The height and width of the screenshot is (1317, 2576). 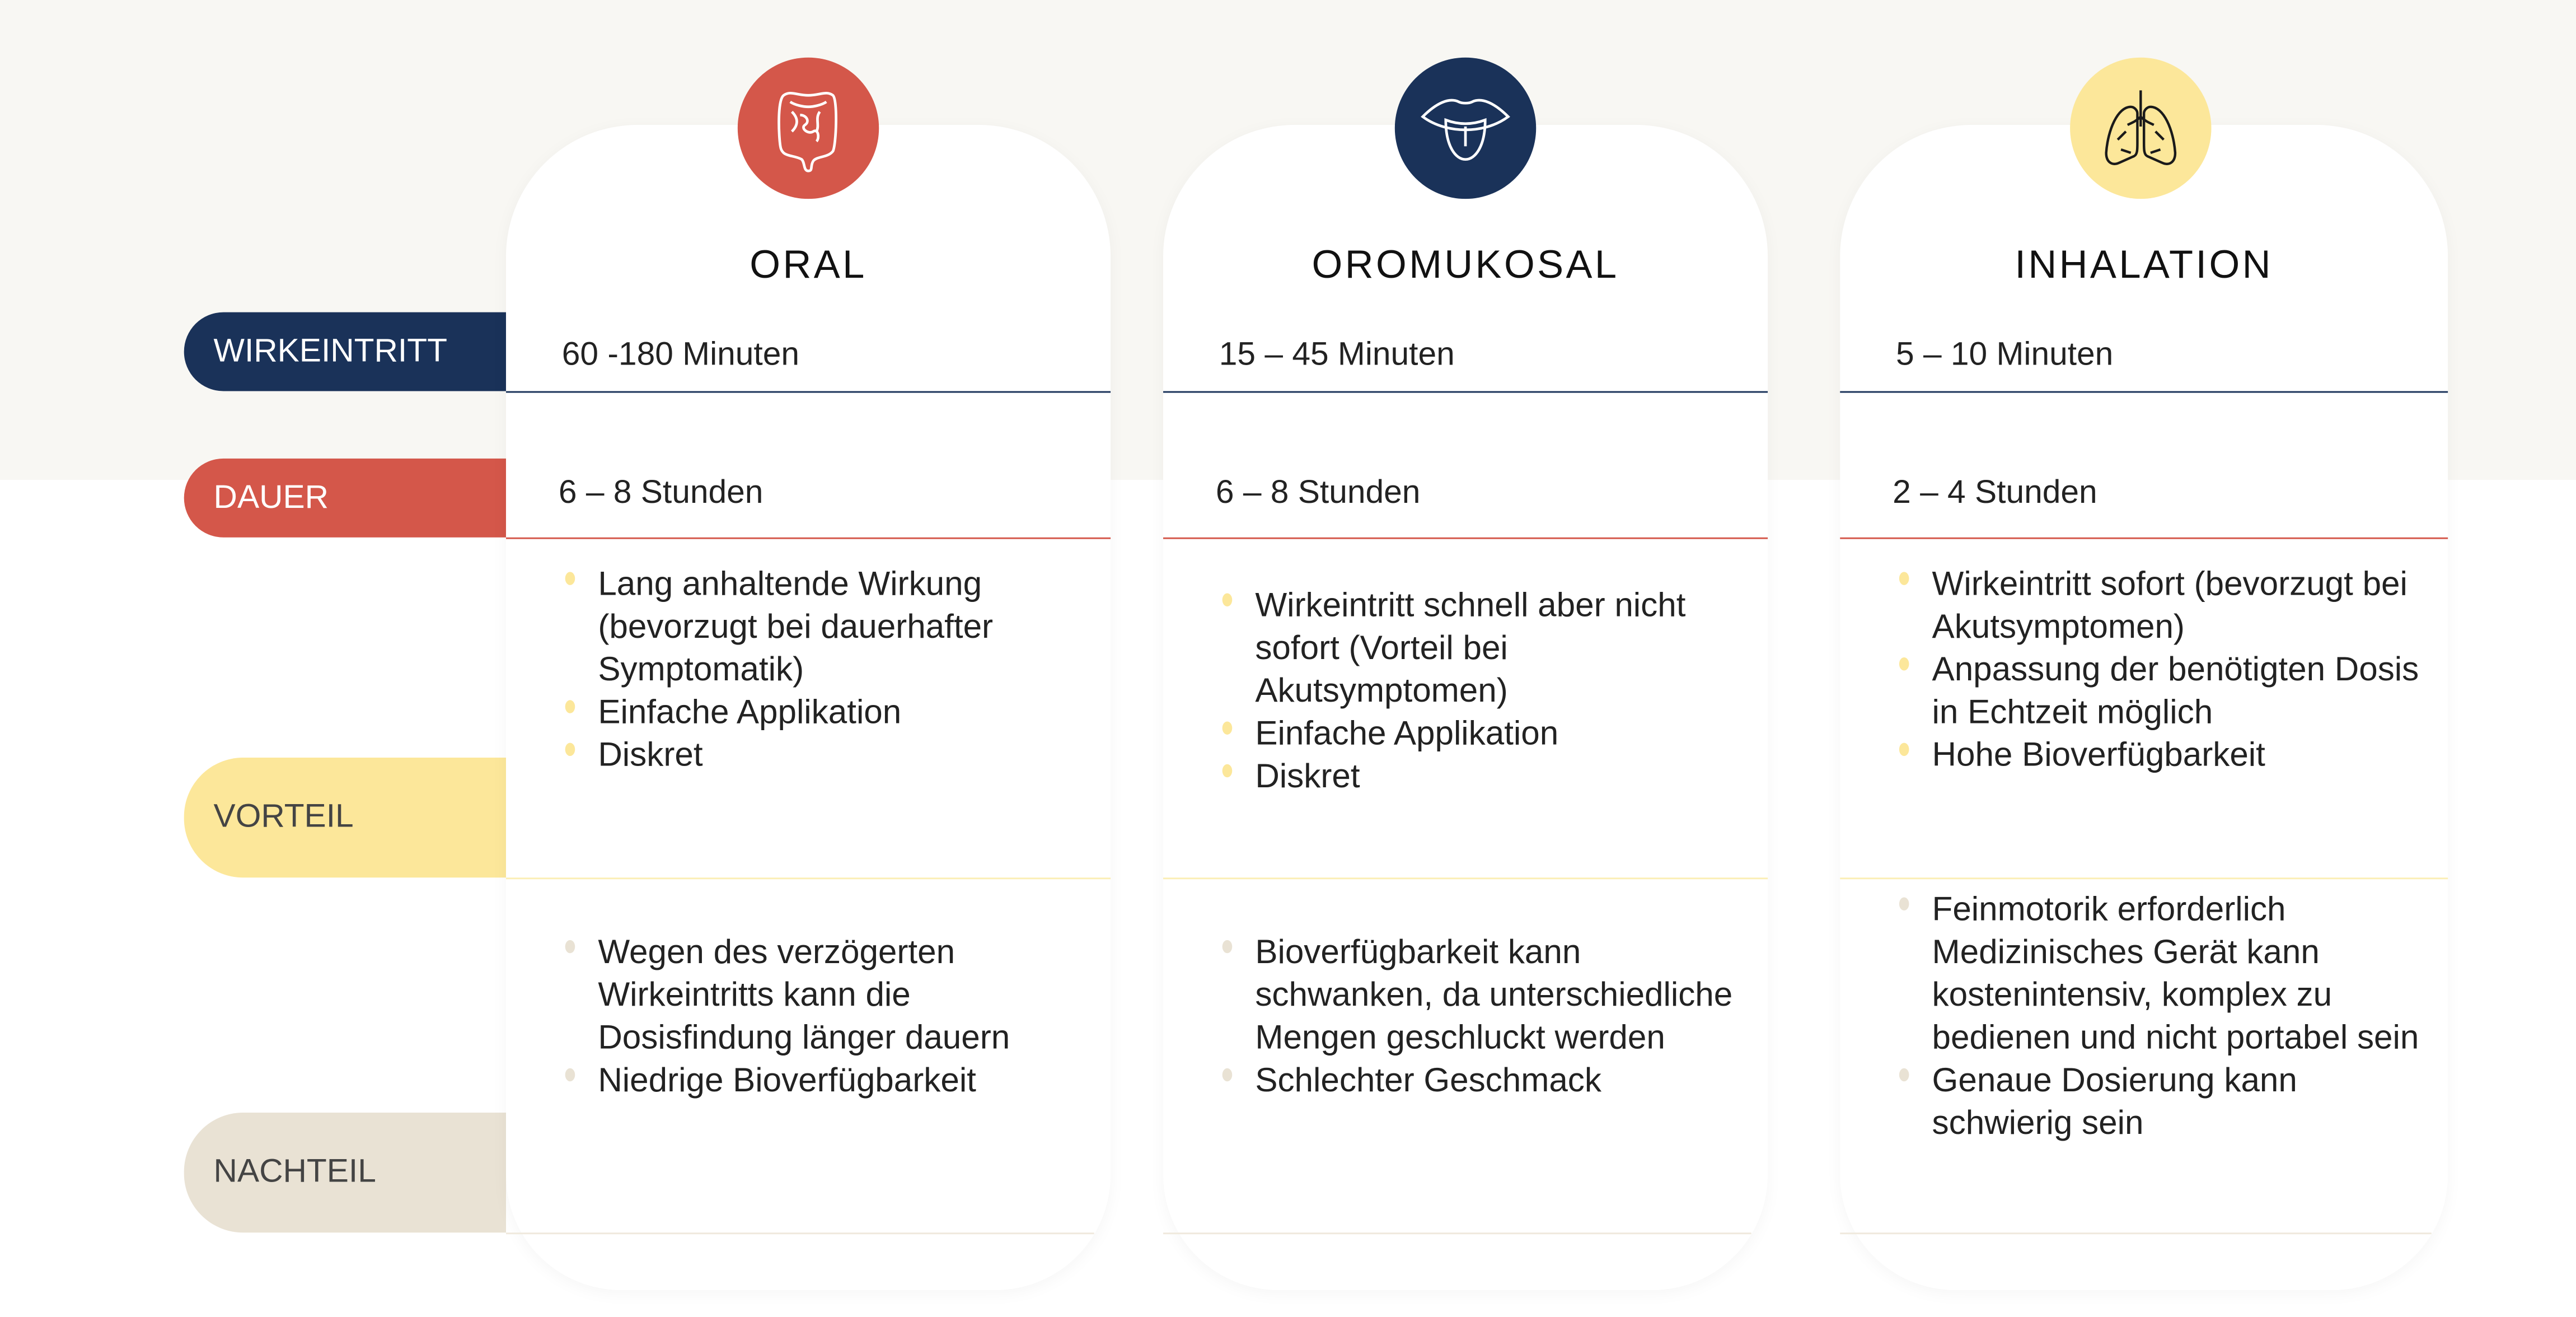 I want to click on label-nachteil: NACHTEIL, so click(x=345, y=1172).